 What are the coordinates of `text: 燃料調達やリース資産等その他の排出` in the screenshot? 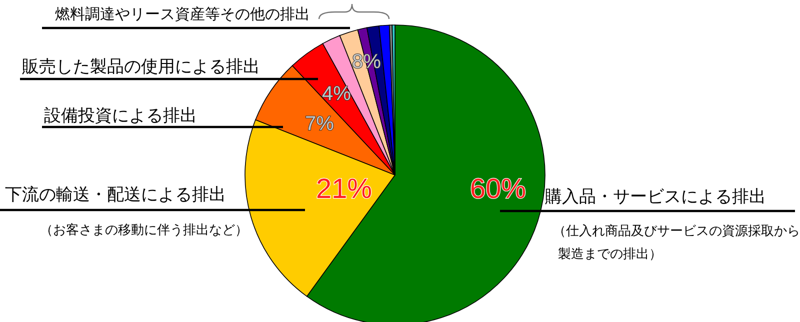 It's located at (182, 14).